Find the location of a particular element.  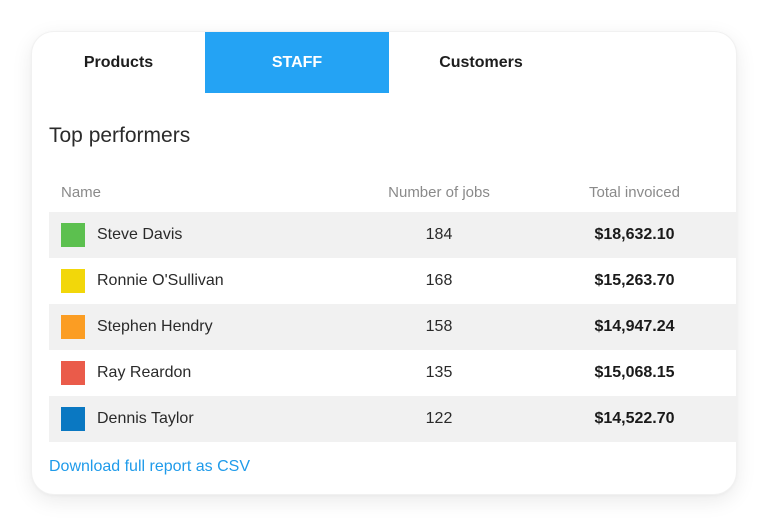

jobs-count: 158 is located at coordinates (439, 326).